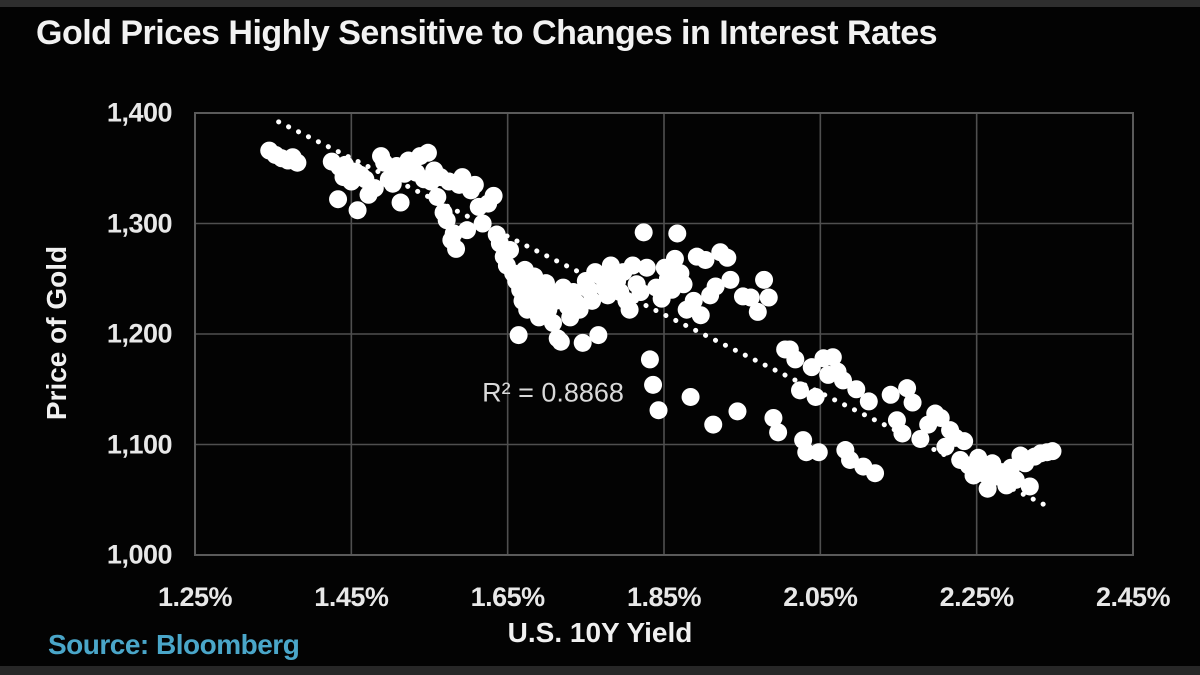 The height and width of the screenshot is (675, 1200). I want to click on top-letterbox-strip, so click(600, 3).